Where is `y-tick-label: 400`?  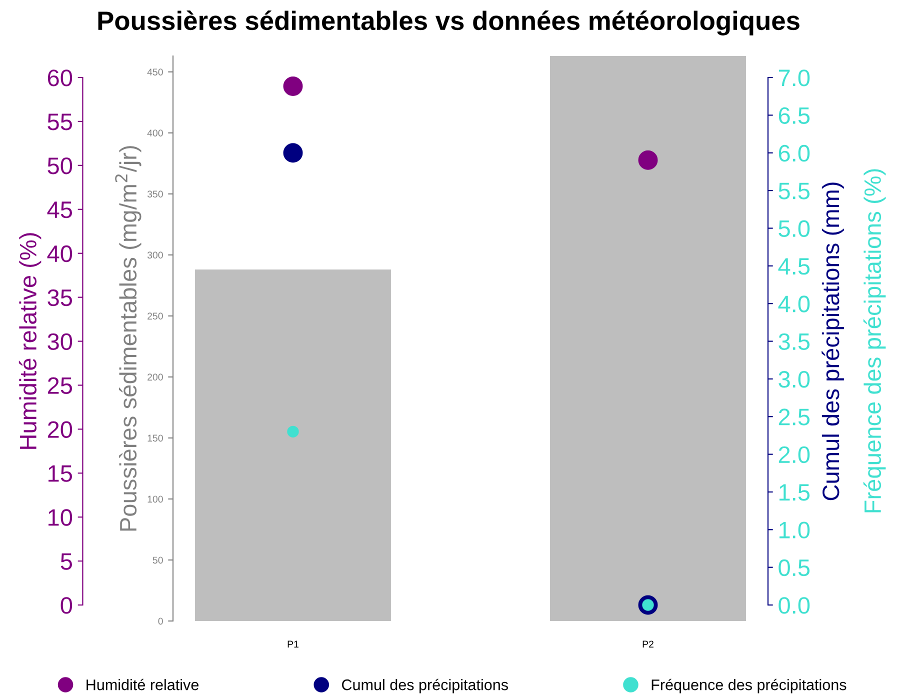
y-tick-label: 400 is located at coordinates (155, 133).